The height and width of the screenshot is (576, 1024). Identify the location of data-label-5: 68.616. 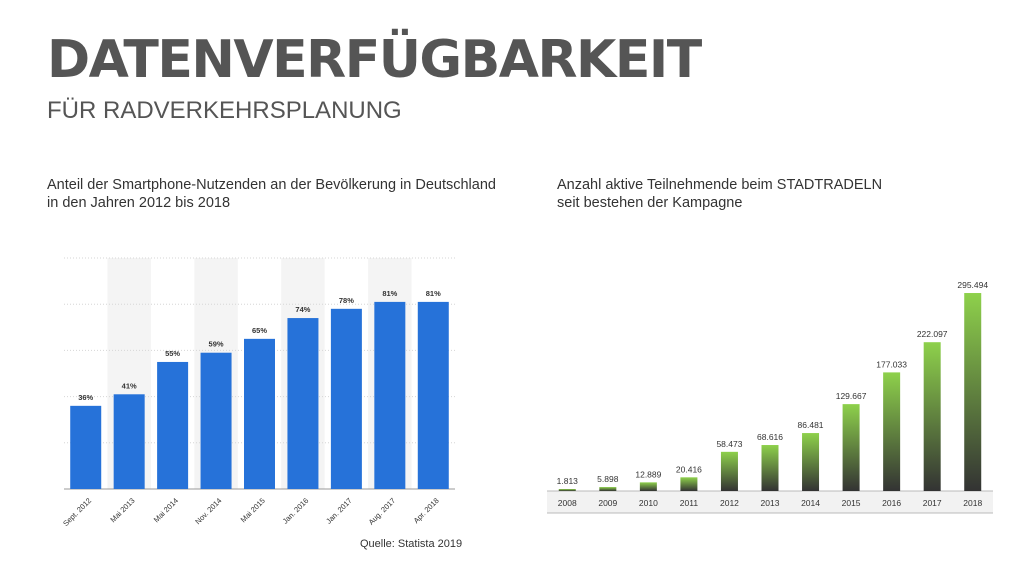
(770, 437).